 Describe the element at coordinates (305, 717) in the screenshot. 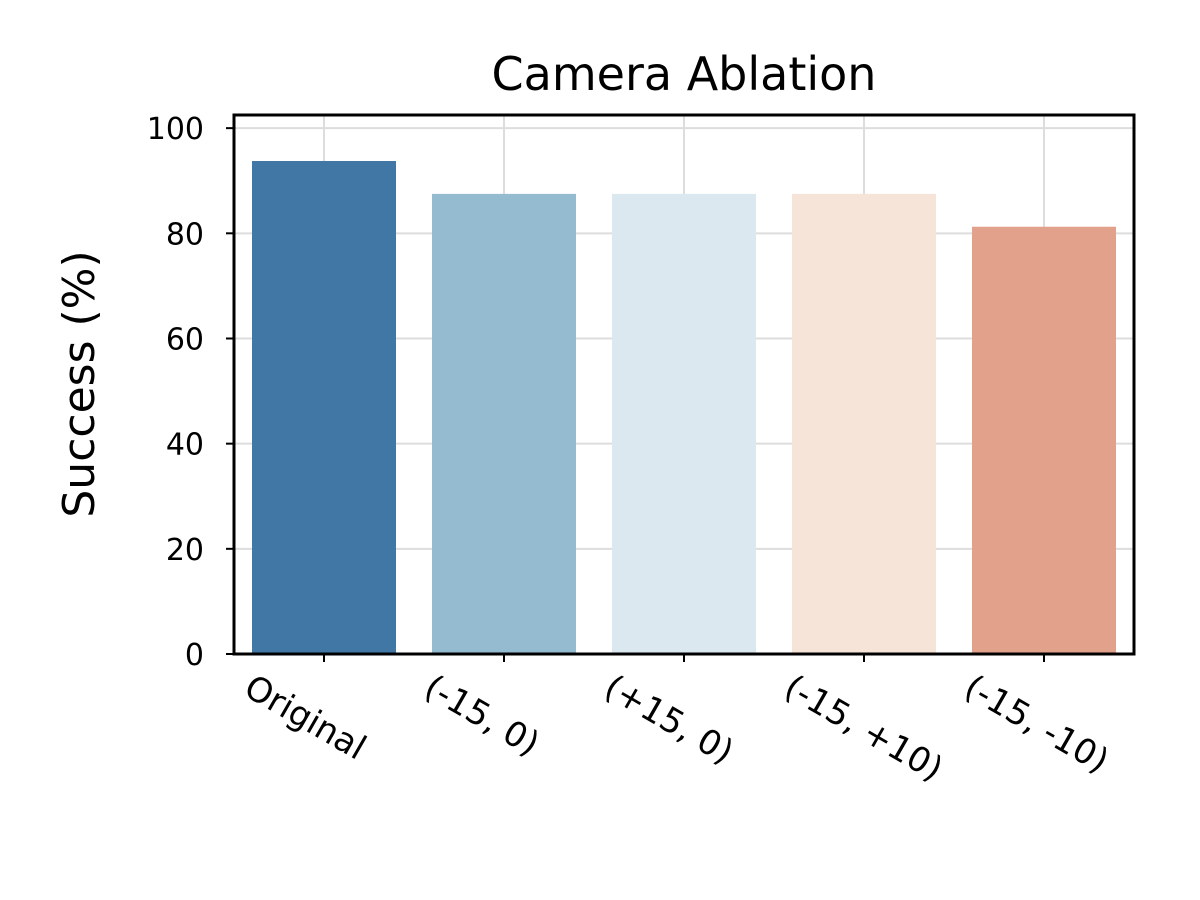

I see `x-tick-label: Original` at that location.